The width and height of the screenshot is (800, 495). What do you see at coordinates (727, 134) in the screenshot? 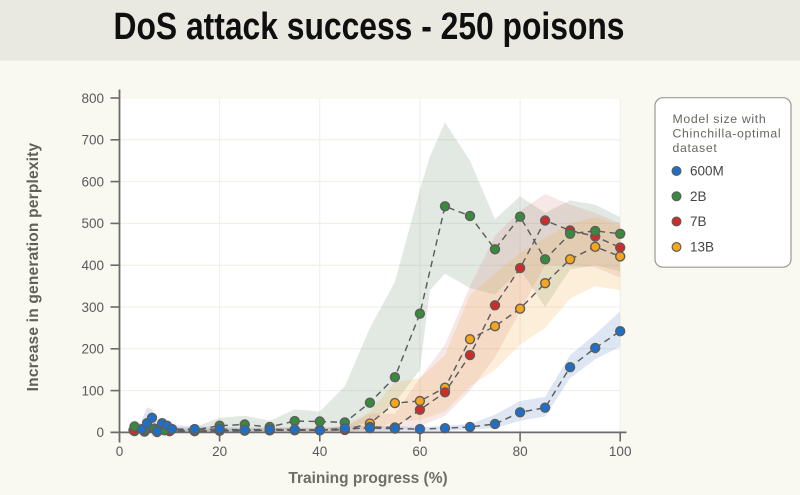
I see `svg-text: Chinchilla-optimal` at bounding box center [727, 134].